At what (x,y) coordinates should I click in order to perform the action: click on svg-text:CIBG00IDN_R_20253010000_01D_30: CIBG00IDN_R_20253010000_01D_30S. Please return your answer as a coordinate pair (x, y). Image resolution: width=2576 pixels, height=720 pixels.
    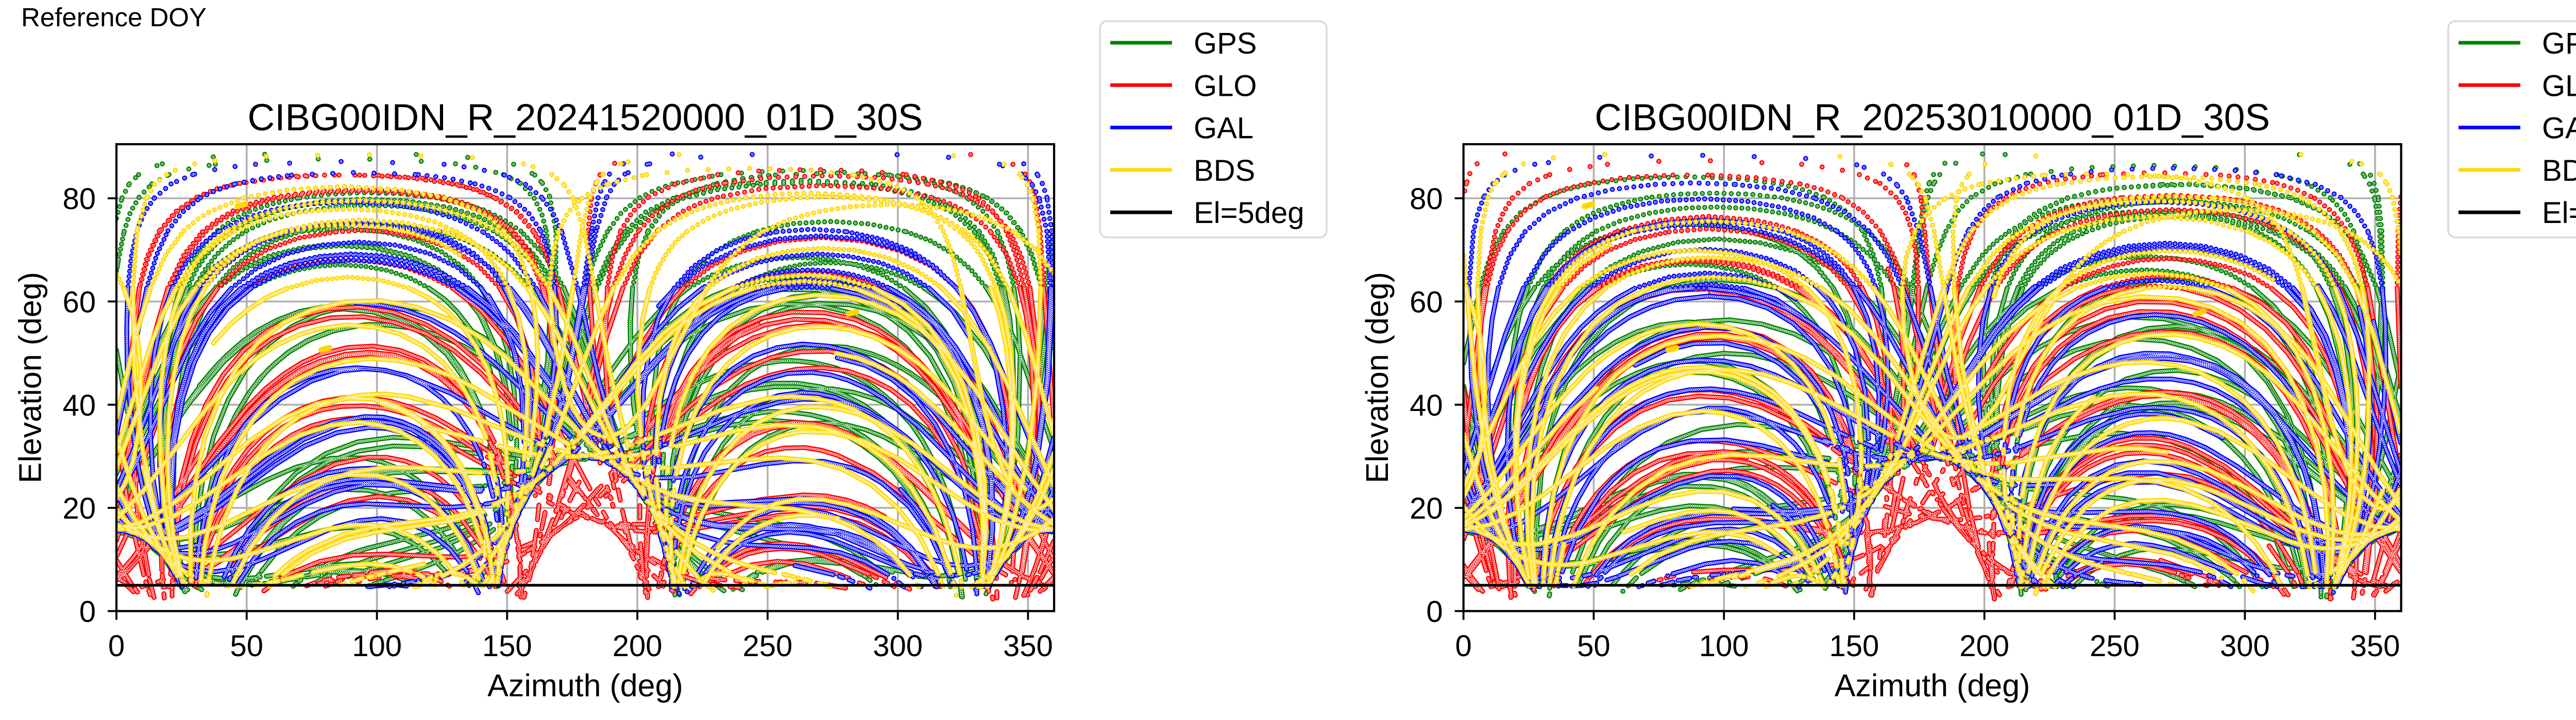
    Looking at the image, I should click on (1932, 118).